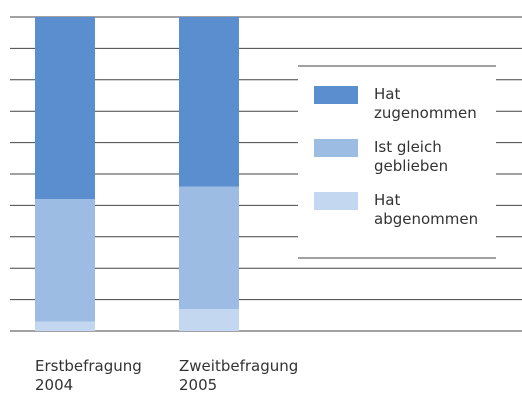  I want to click on x-tick-label: Erstbefragung 2004, so click(88, 375).